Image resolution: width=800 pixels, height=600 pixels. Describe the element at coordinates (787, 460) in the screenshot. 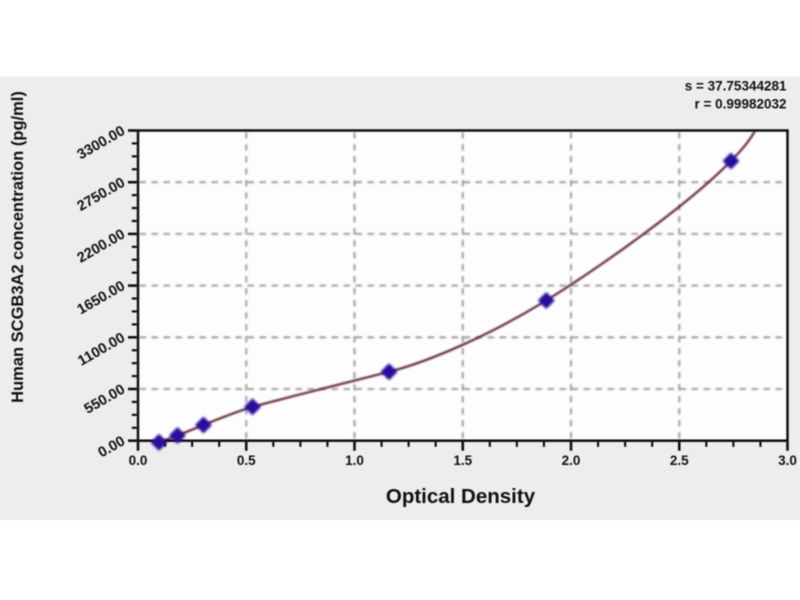

I see `svg-text: 3.0` at that location.